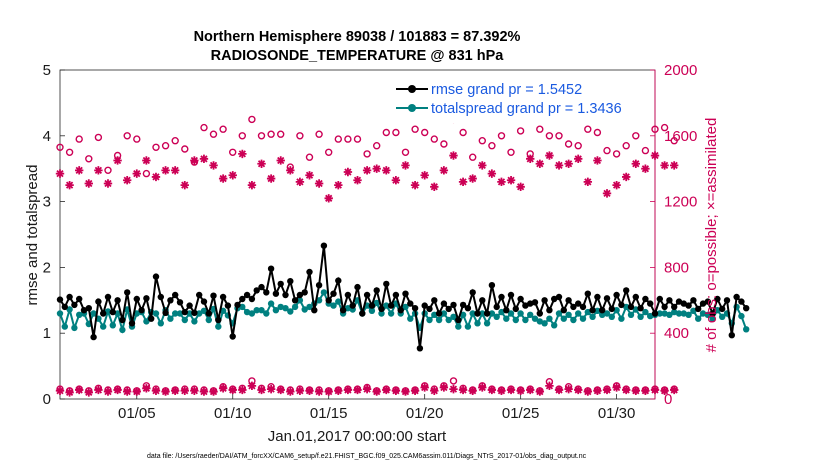  I want to click on obs-assimilated-low-series, so click(367, 389).